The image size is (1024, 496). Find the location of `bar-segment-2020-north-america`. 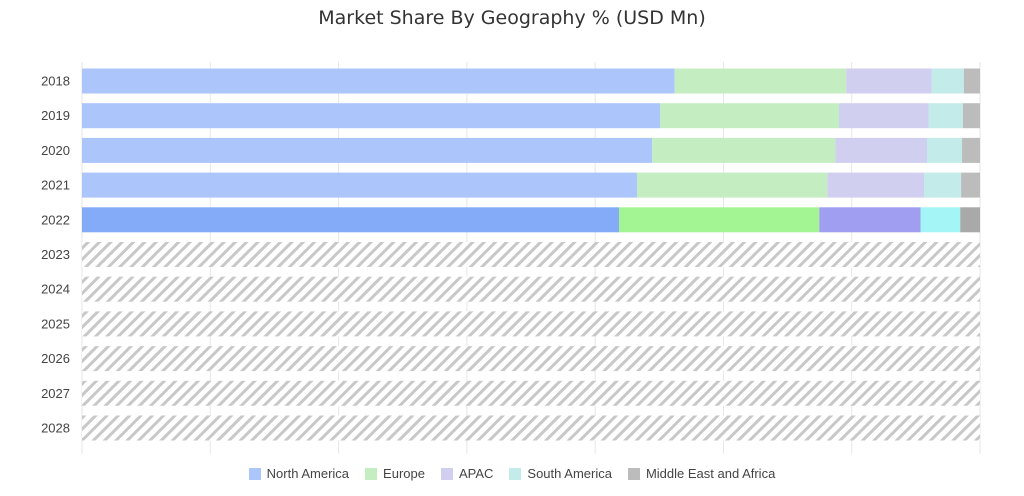

bar-segment-2020-north-america is located at coordinates (367, 150).